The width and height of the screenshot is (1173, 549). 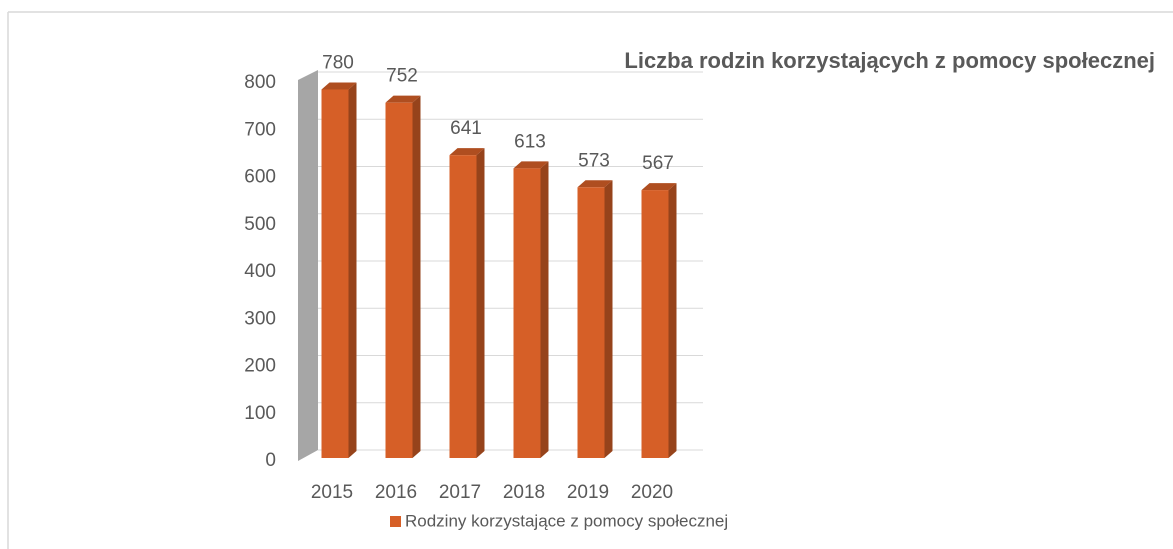 What do you see at coordinates (338, 62) in the screenshot?
I see `data-label: 780` at bounding box center [338, 62].